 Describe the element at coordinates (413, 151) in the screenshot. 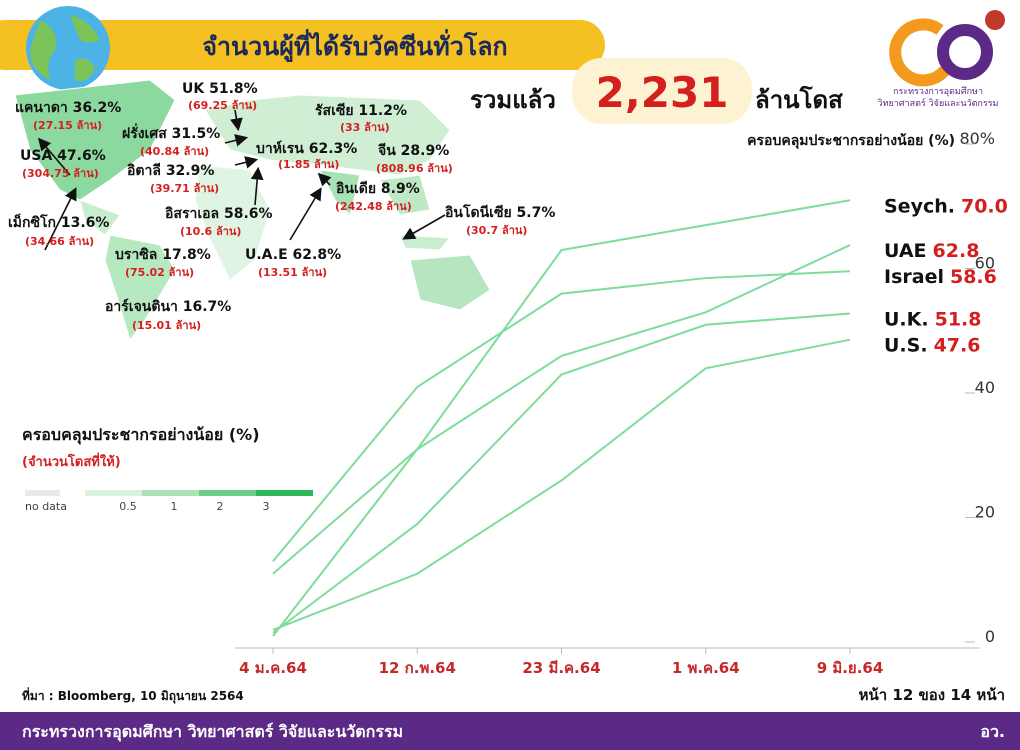

I see `country-label: จีน 28.9%` at that location.